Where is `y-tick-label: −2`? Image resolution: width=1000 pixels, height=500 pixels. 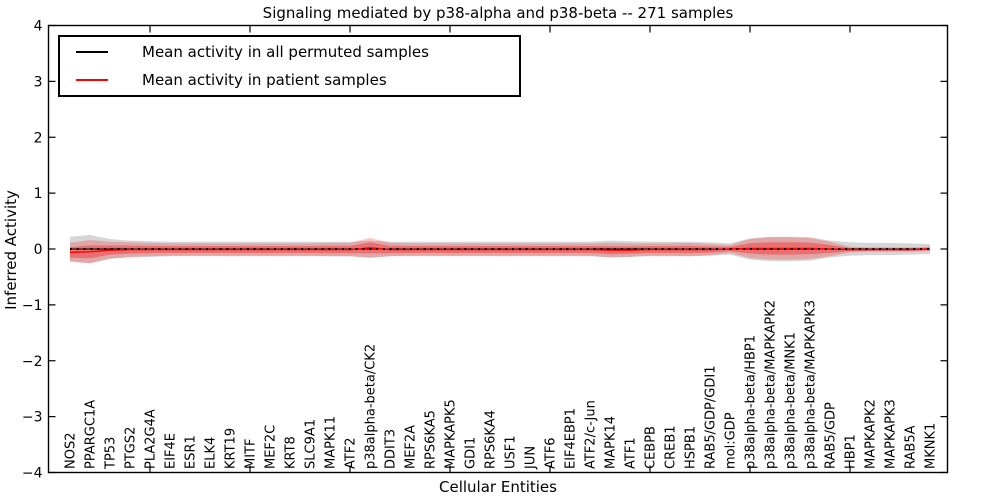
y-tick-label: −2 is located at coordinates (32, 362).